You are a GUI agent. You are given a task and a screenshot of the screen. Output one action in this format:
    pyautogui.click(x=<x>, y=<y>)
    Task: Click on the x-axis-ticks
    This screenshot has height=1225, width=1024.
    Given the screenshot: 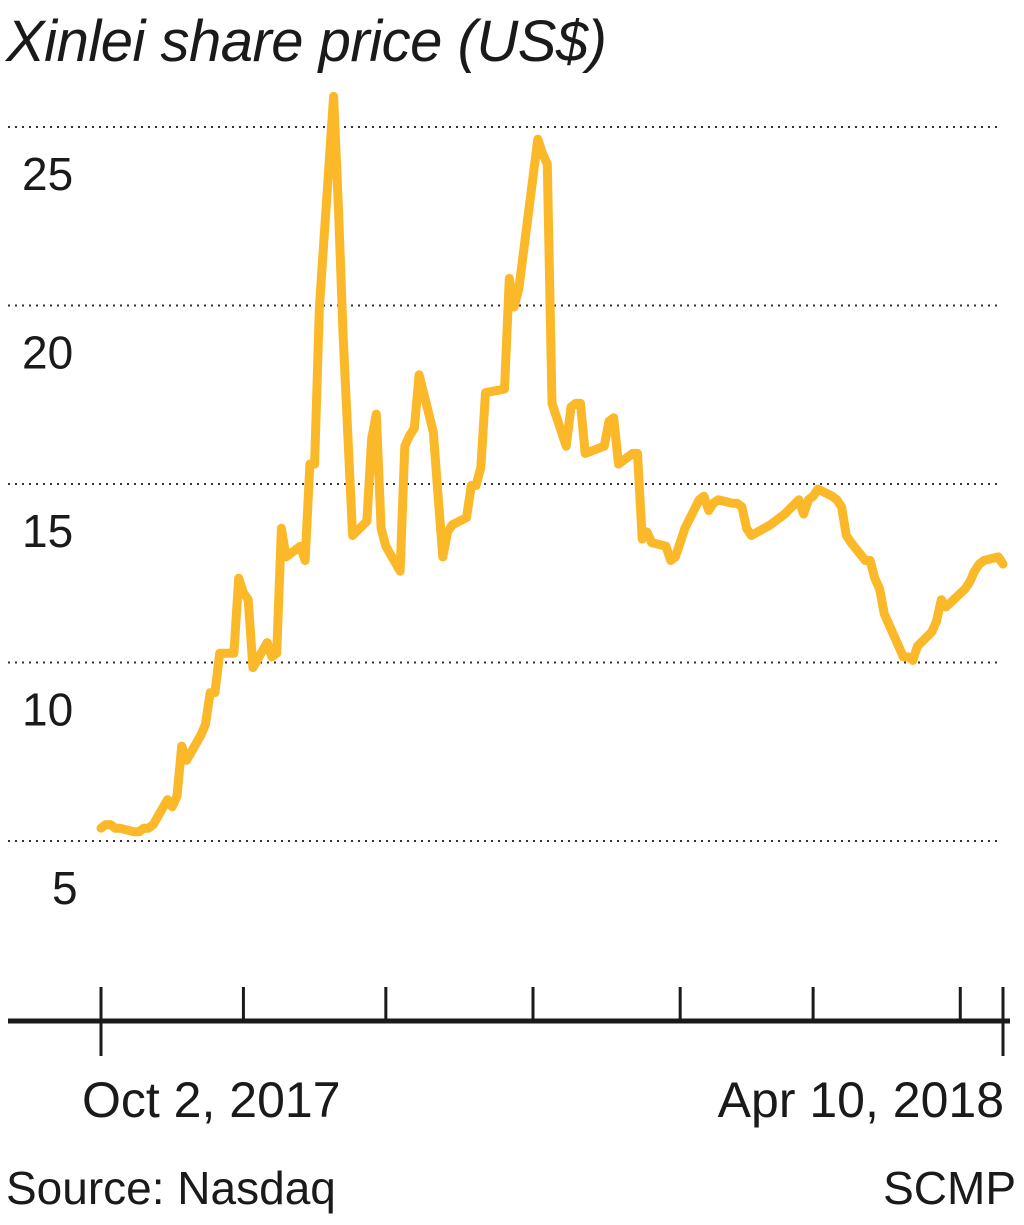 What is the action you would take?
    pyautogui.click(x=552, y=1021)
    